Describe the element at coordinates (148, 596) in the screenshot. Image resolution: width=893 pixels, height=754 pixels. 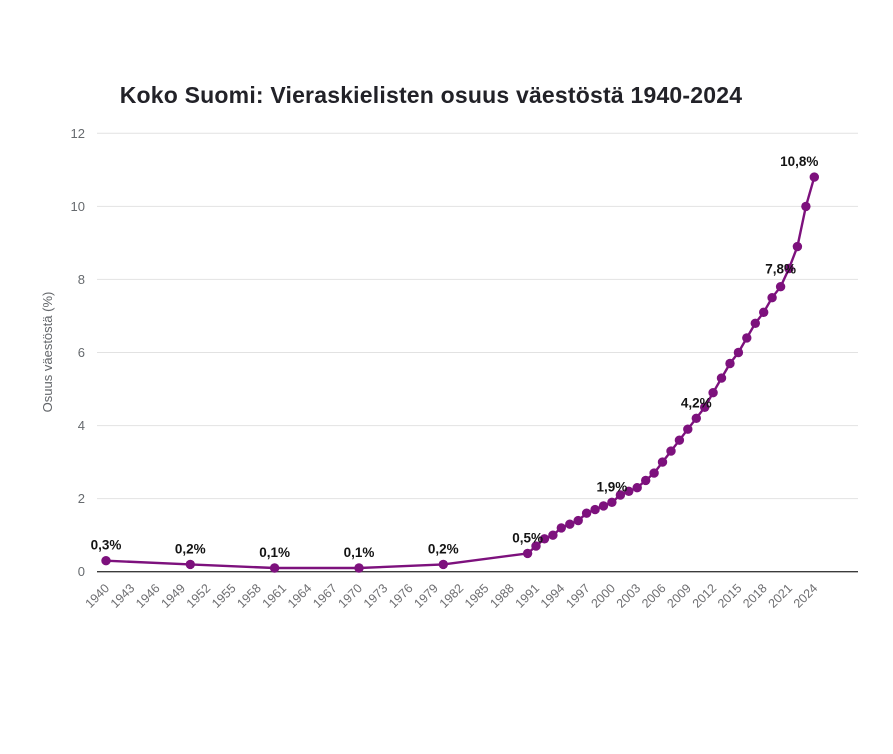
I see `x-tick-label: 1946` at that location.